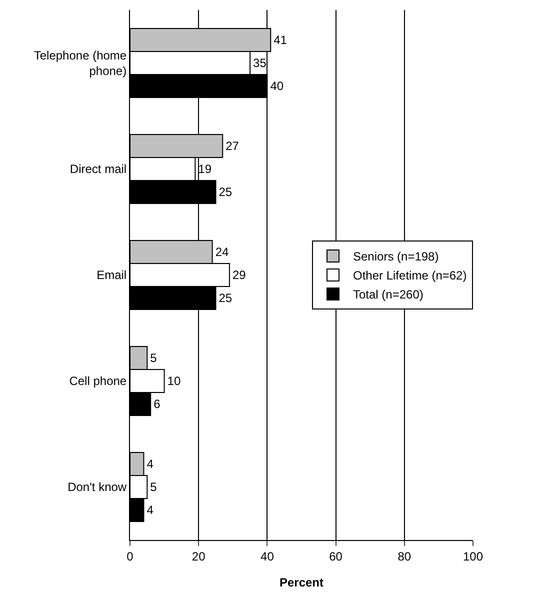 Image resolution: width=533 pixels, height=600 pixels. I want to click on y-tick-label: Telephone (home phone), so click(80, 63).